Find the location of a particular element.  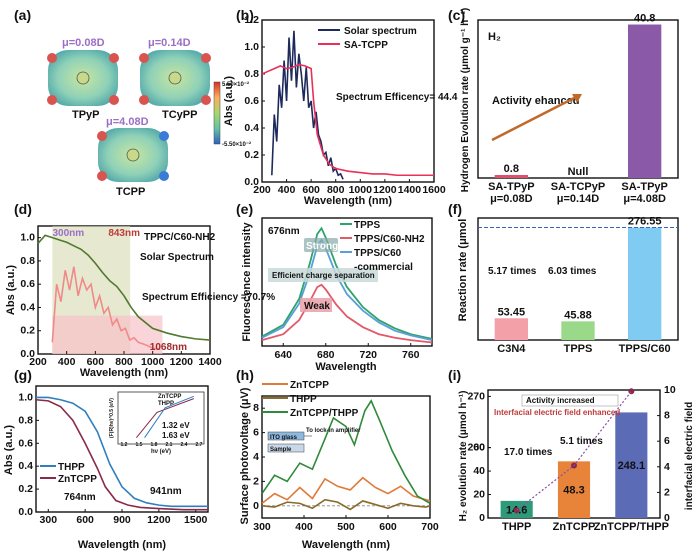

panel-label-f: (f) is located at coordinates (455, 209).